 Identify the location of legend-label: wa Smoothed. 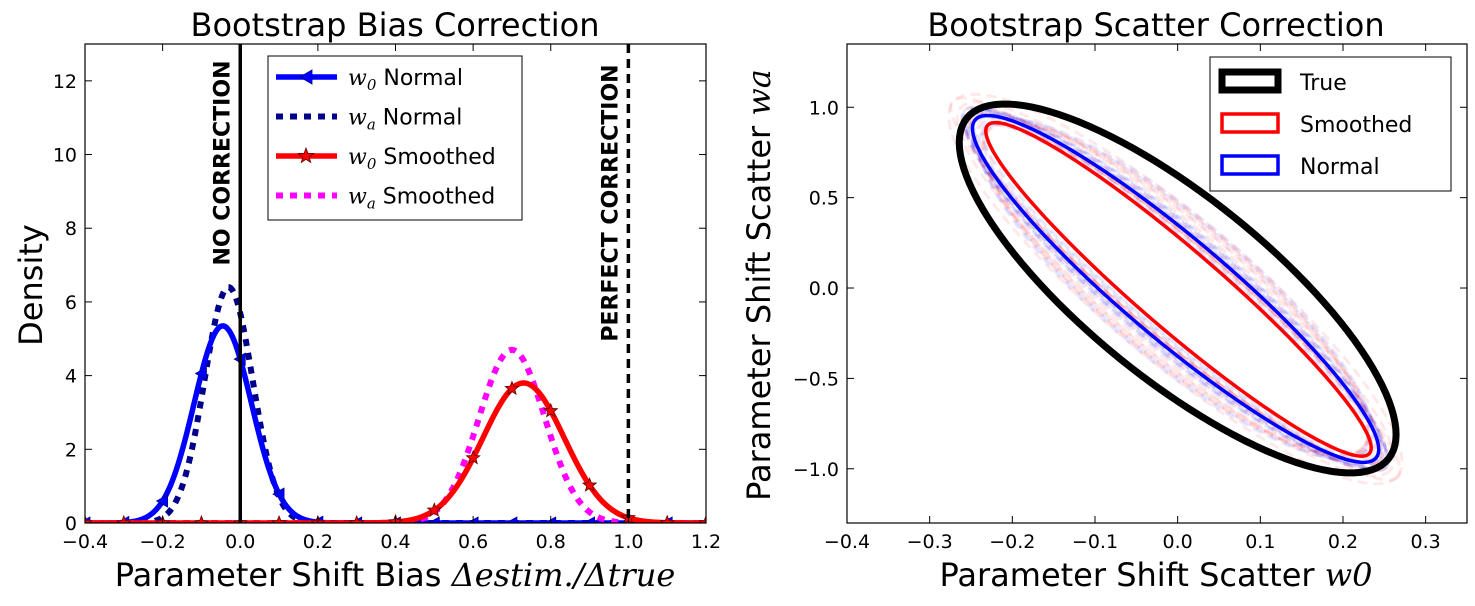
(421, 199).